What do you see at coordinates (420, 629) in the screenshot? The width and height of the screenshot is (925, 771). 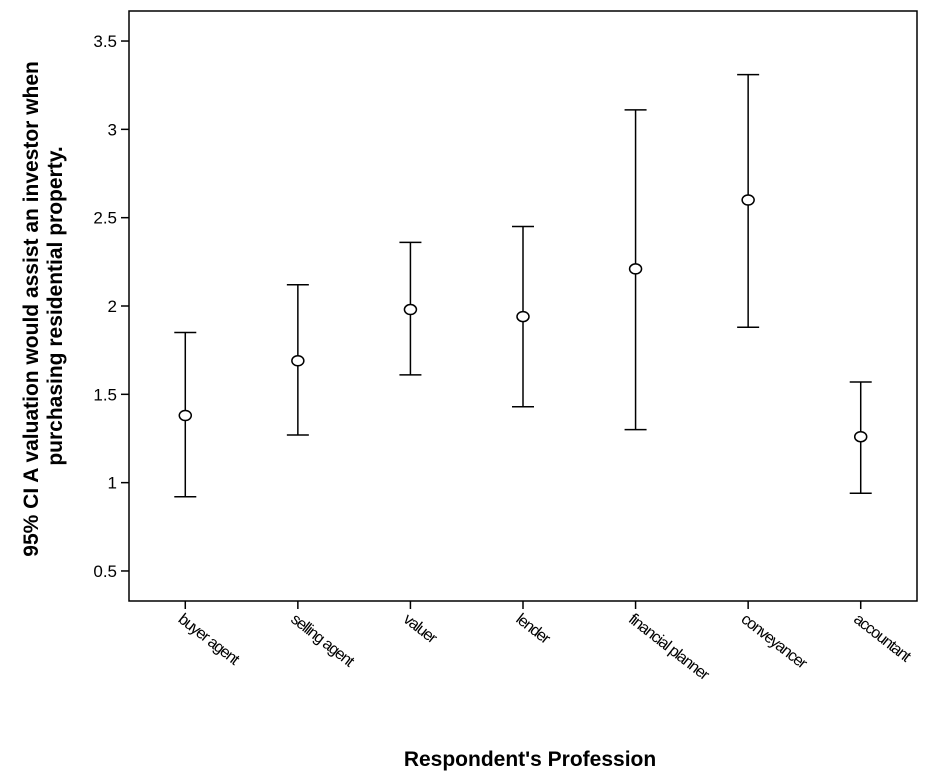 I see `x-tick-label: valuer` at bounding box center [420, 629].